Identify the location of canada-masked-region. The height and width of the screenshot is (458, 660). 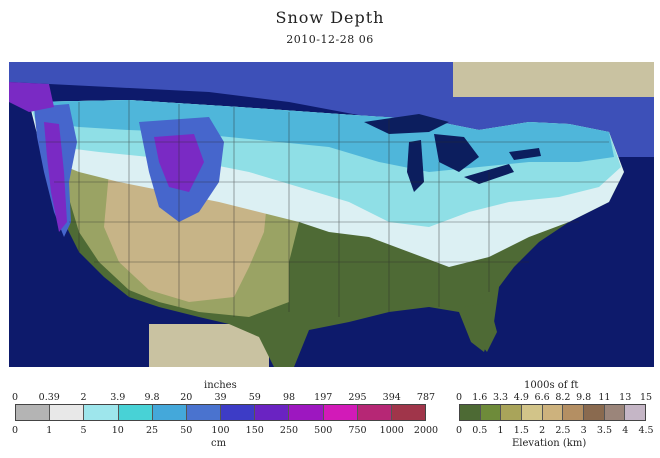
(553, 79).